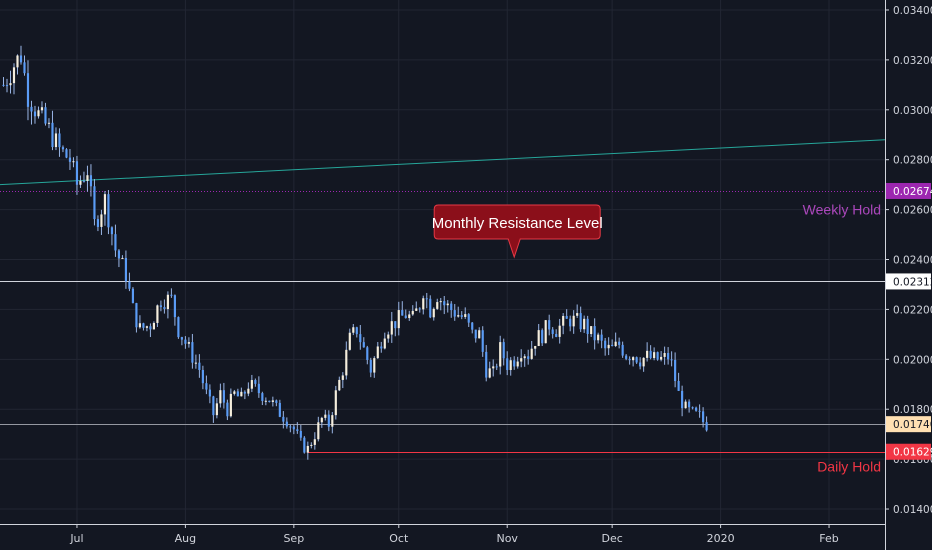 This screenshot has width=932, height=550. Describe the element at coordinates (909, 281) in the screenshot. I see `price-badge-1: 0.023121` at that location.